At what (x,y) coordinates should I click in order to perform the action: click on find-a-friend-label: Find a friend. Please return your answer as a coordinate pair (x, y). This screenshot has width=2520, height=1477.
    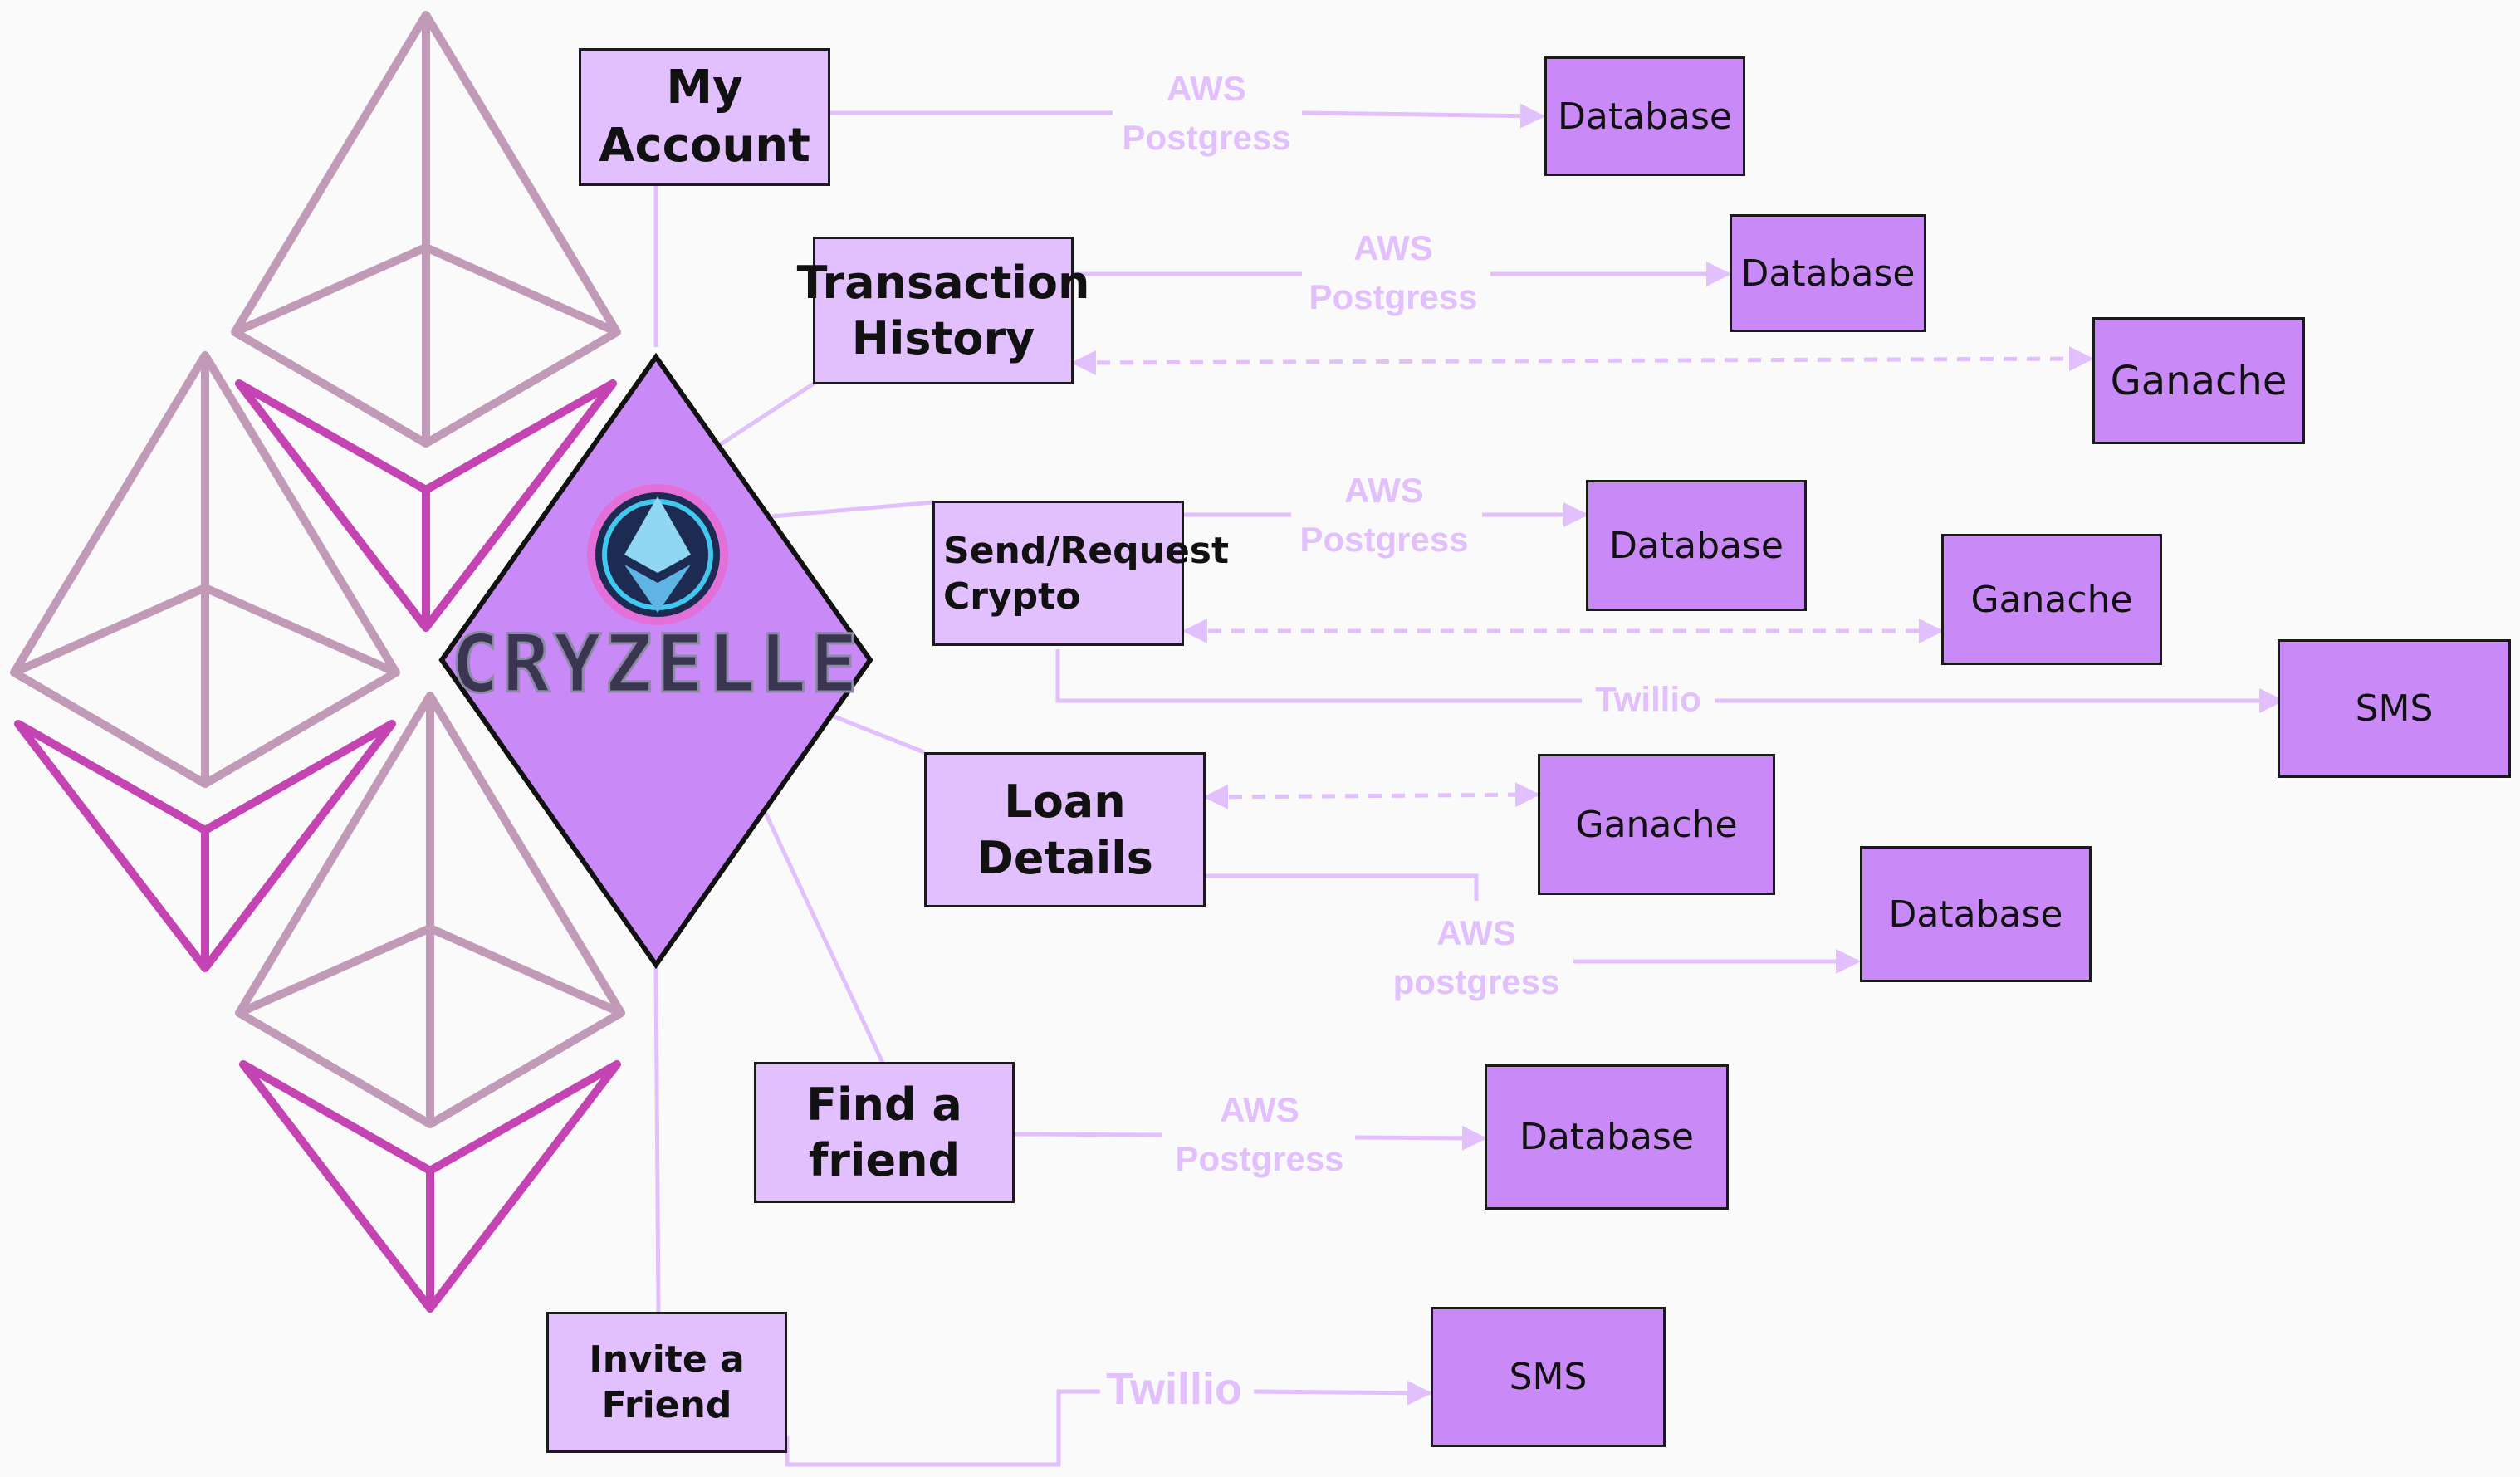
    Looking at the image, I should click on (884, 1132).